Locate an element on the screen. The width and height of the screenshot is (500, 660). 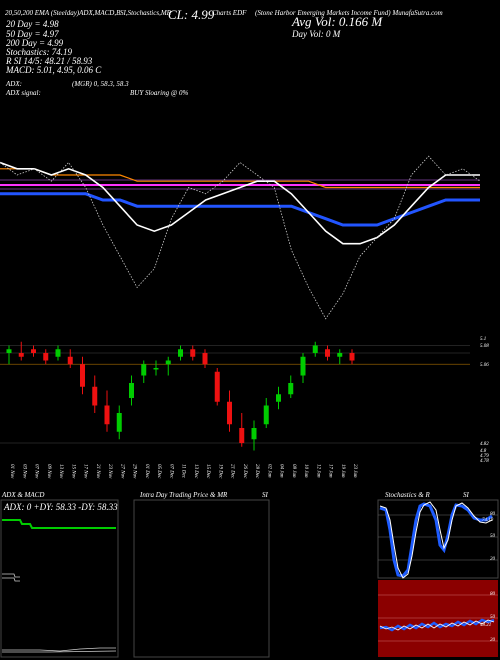
date-label: 05 Dec is located at coordinates (158, 471).